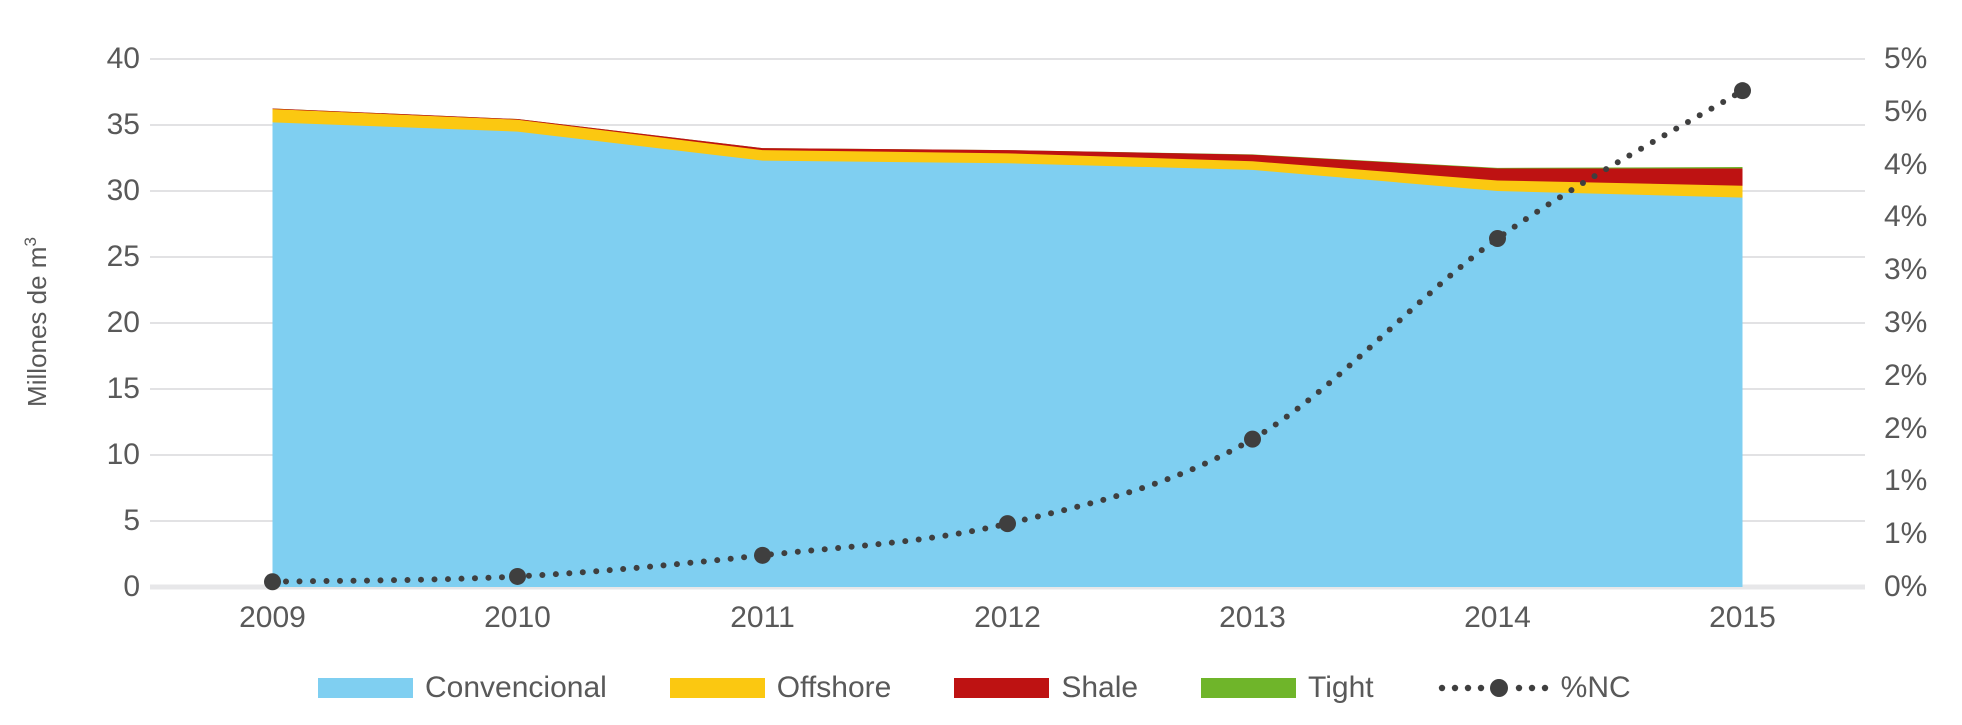  I want to click on legend-swatch-shale, so click(1002, 688).